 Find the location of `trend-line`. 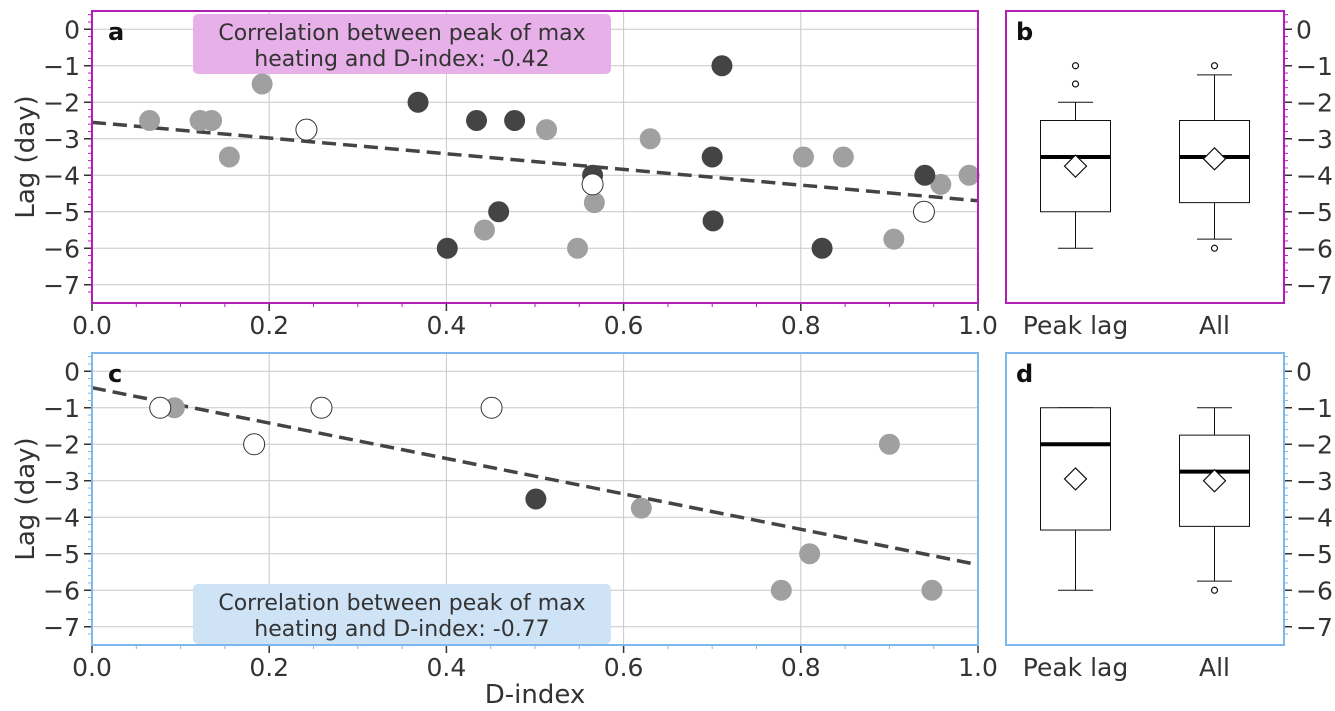

trend-line is located at coordinates (535, 161).